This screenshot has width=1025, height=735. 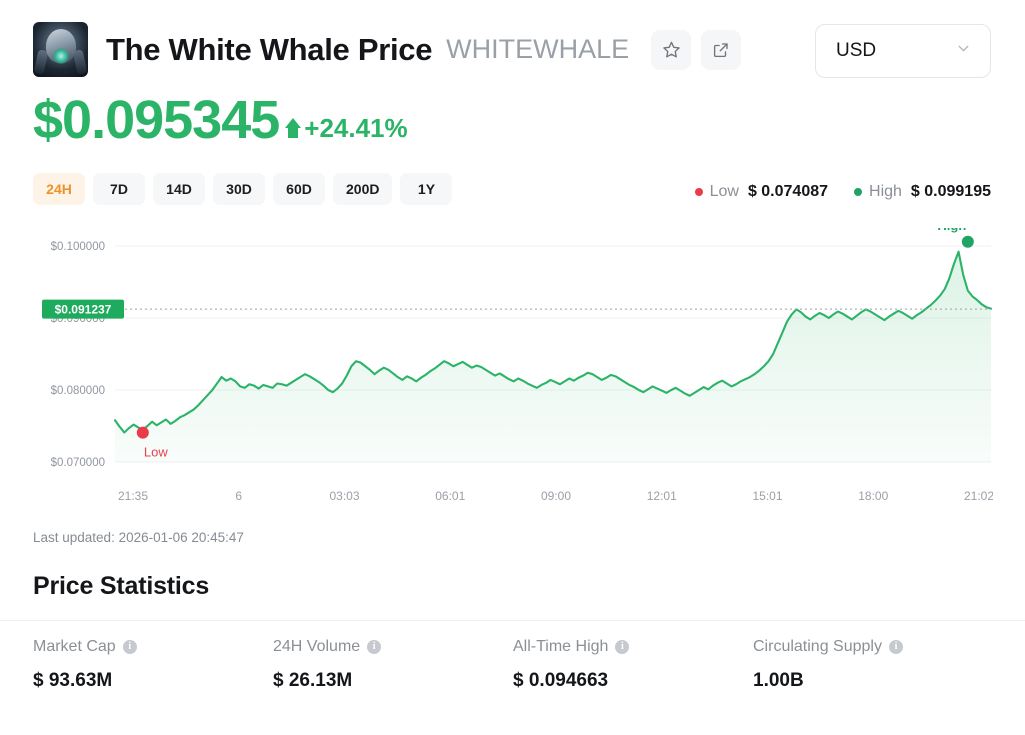 I want to click on stat-value: $ 93.63M, so click(x=73, y=680).